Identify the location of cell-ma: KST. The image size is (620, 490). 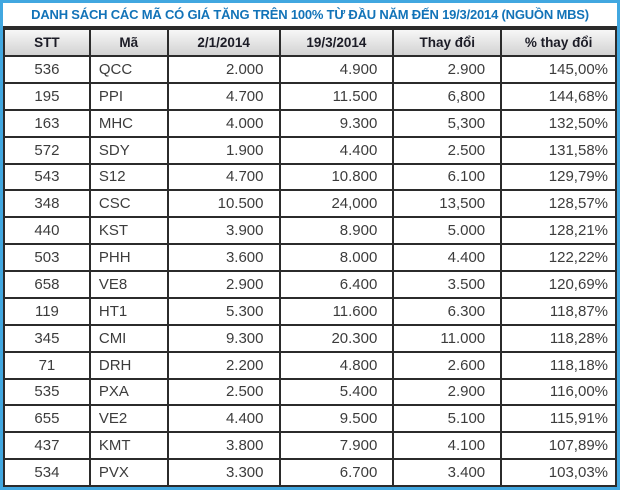
(128, 231).